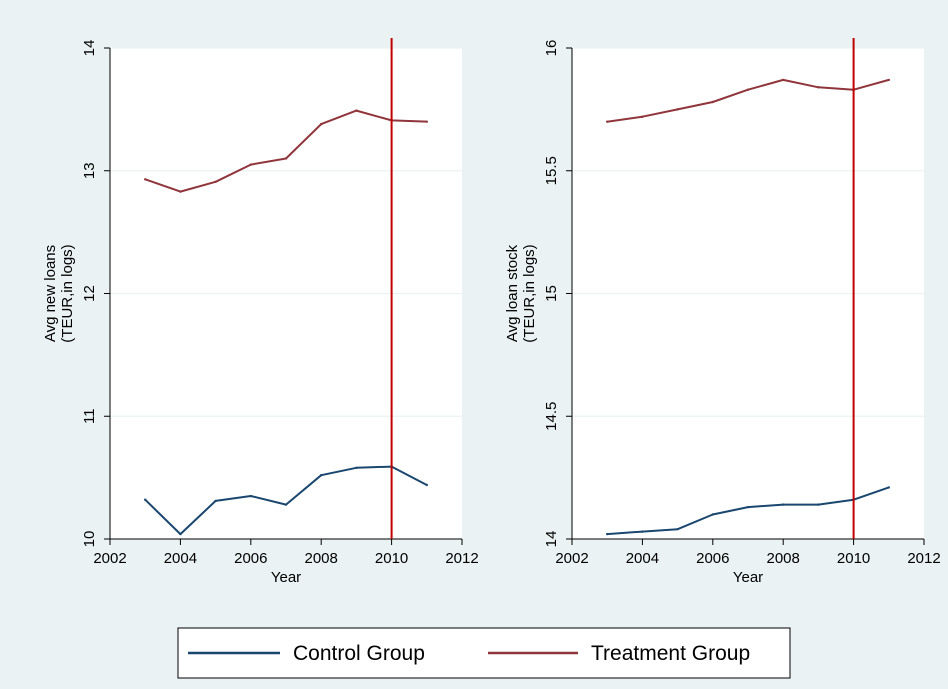  Describe the element at coordinates (551, 48) in the screenshot. I see `y-tick-label: 16` at that location.